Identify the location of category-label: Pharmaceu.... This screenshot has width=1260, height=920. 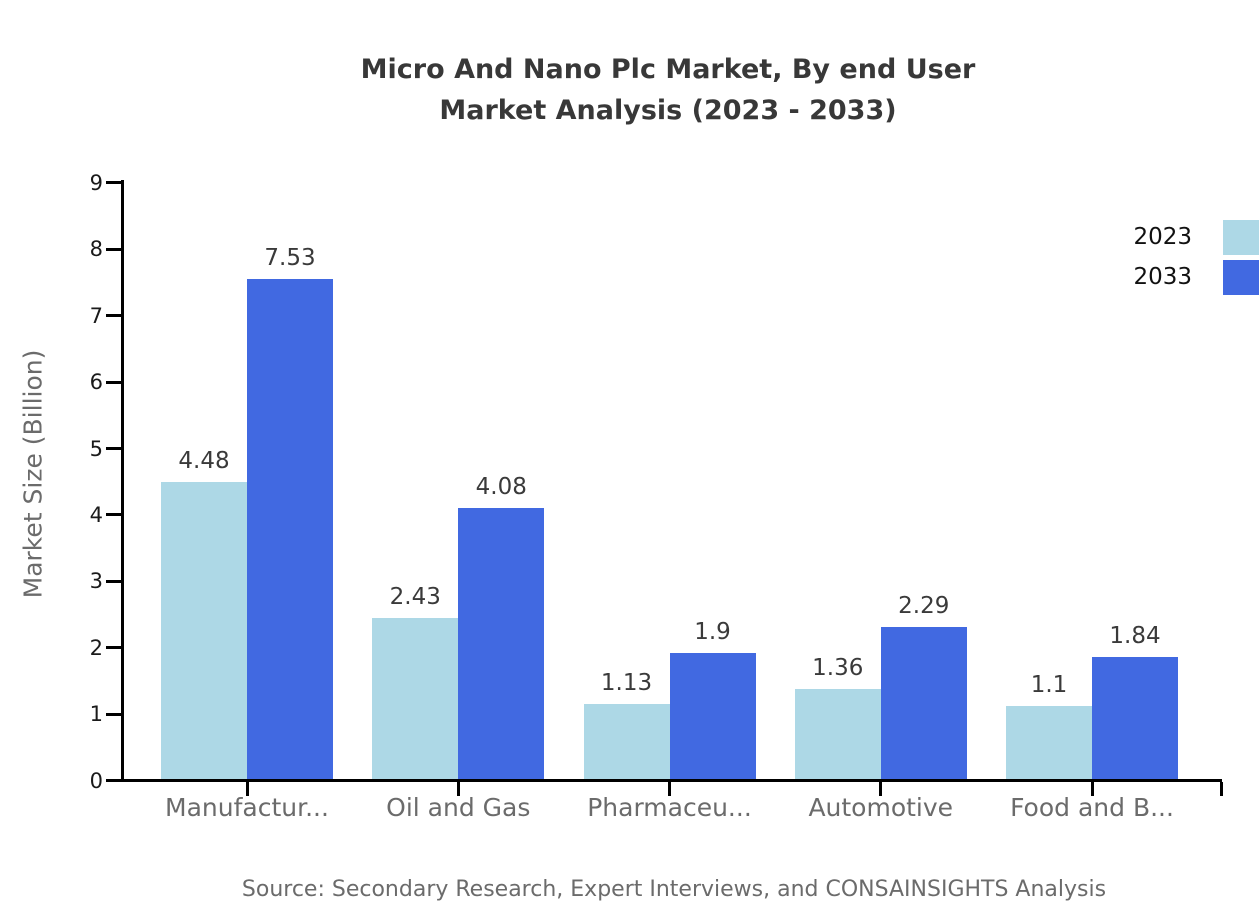
(669, 807).